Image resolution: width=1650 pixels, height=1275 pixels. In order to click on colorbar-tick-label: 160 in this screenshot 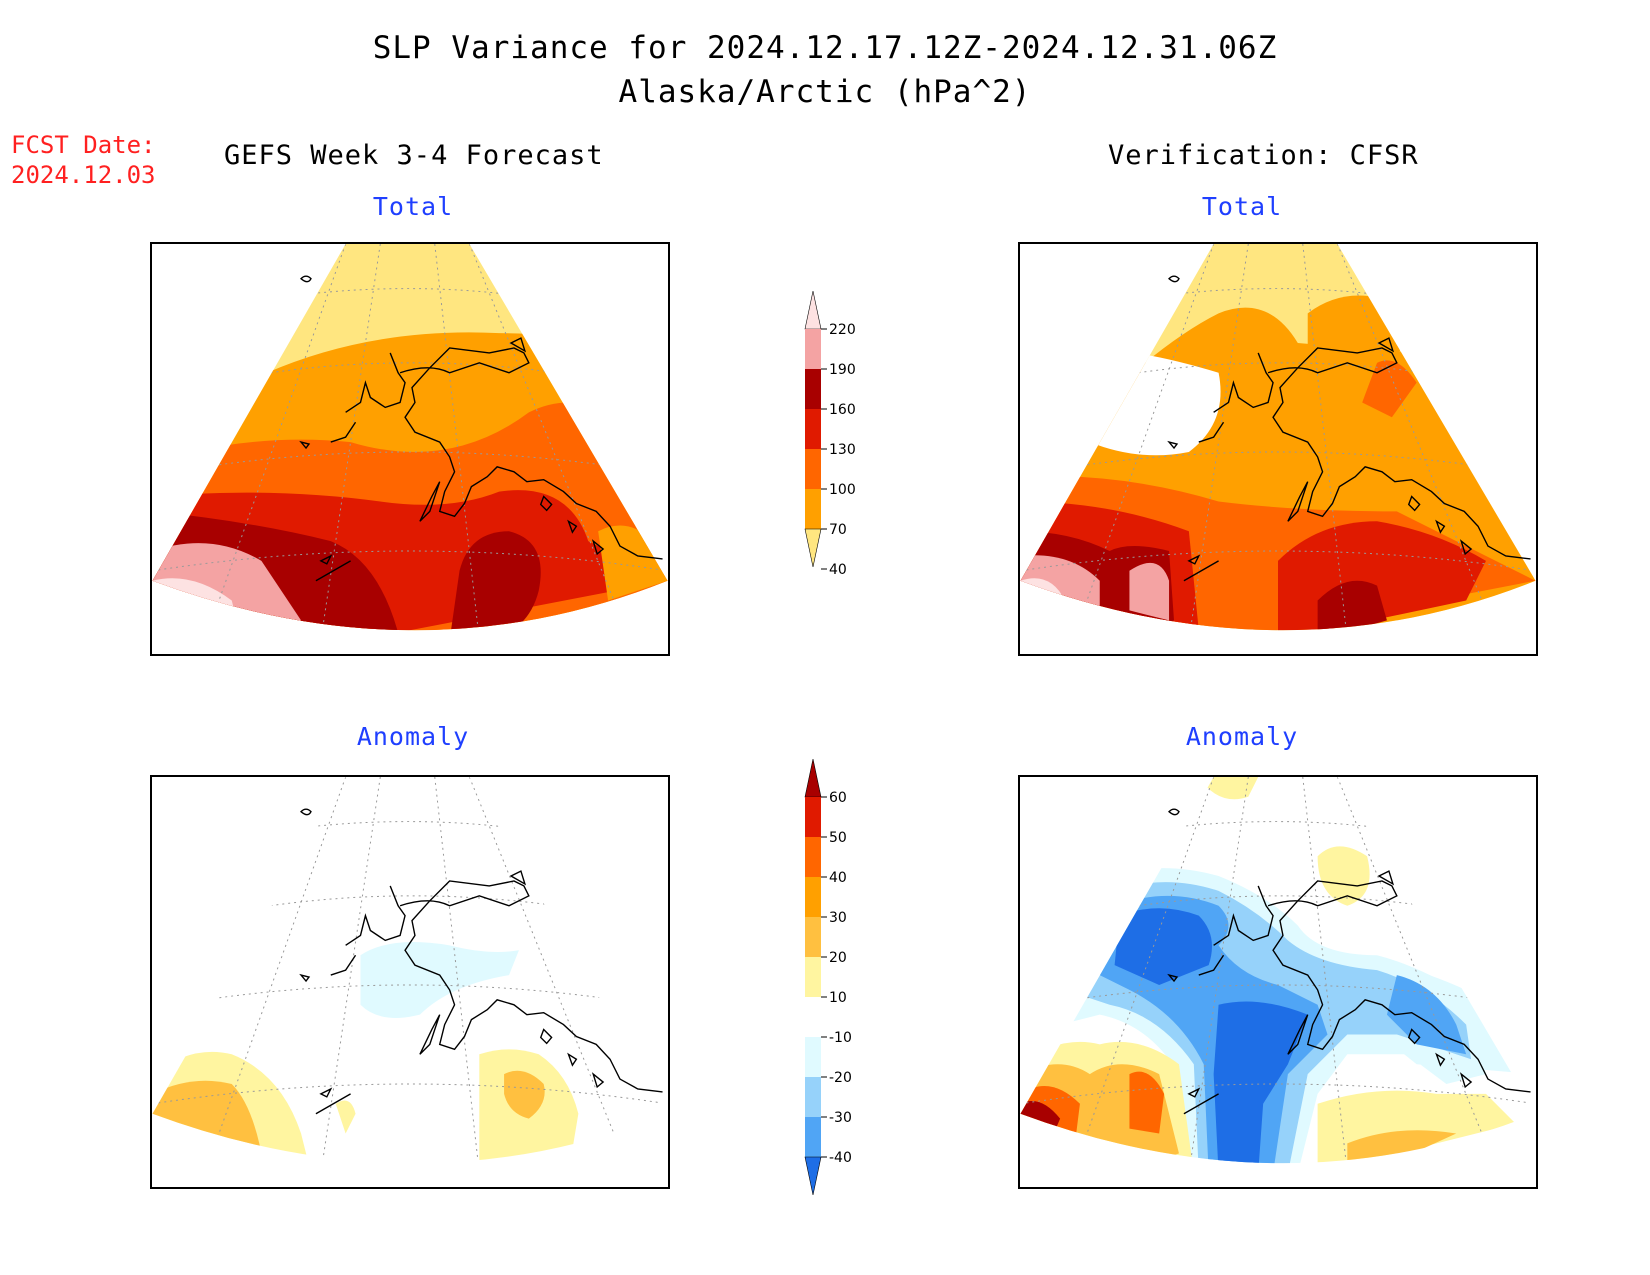, I will do `click(842, 410)`.